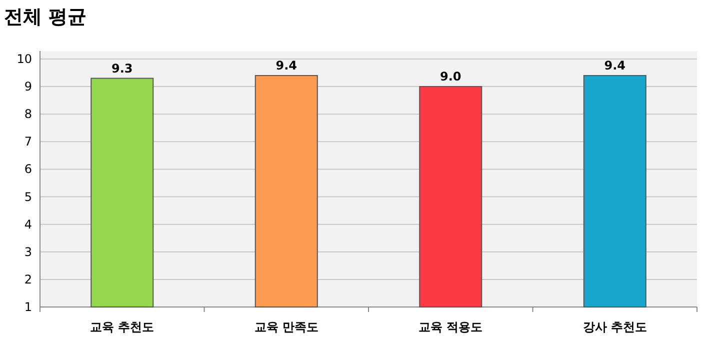  What do you see at coordinates (614, 327) in the screenshot?
I see `x-tick-label: 강사 추천도` at bounding box center [614, 327].